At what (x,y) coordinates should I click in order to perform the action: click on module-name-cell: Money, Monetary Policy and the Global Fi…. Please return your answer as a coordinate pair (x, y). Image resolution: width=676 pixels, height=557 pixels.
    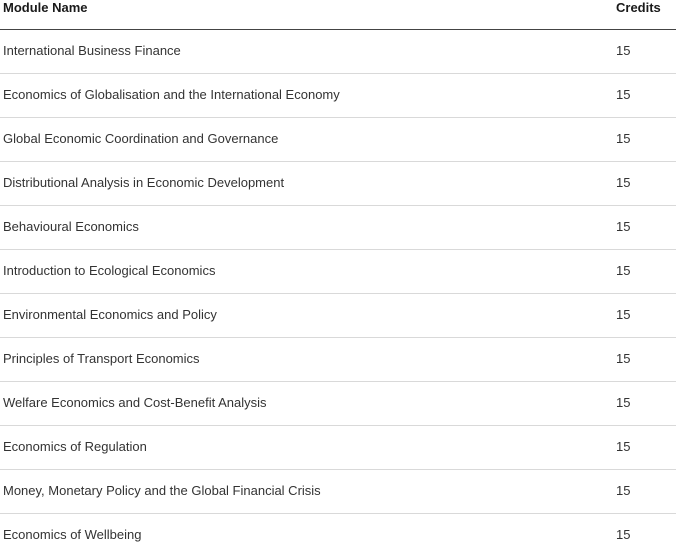
    Looking at the image, I should click on (306, 491).